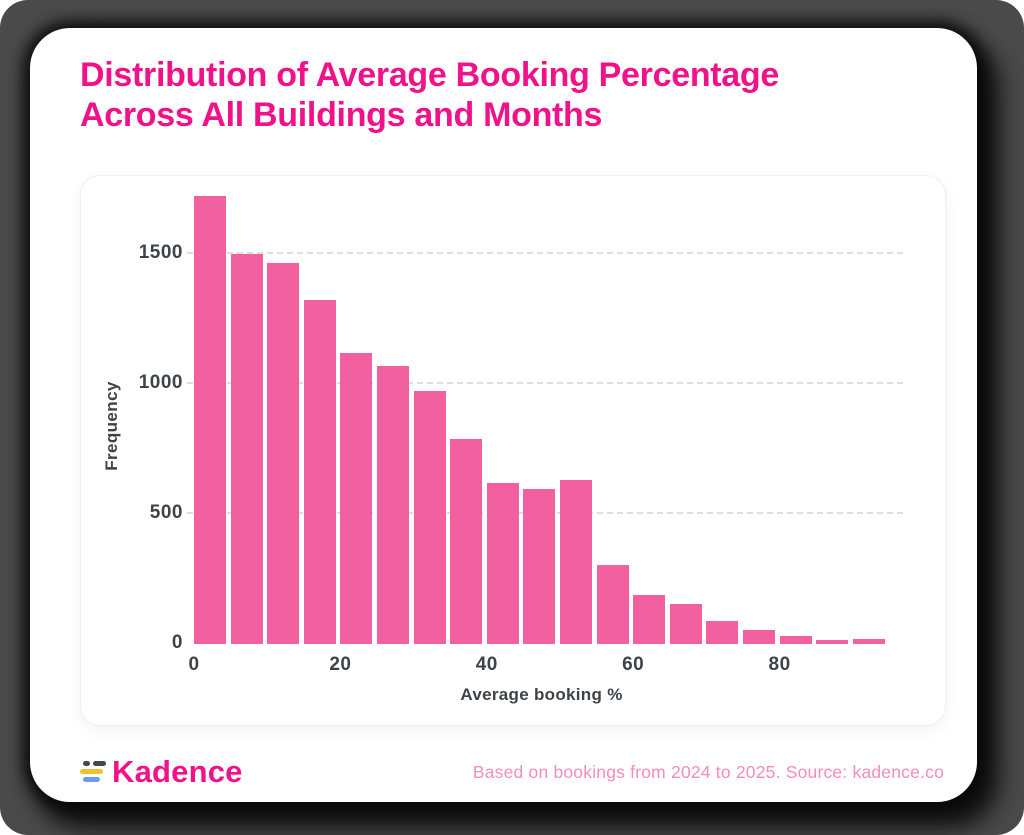 This screenshot has width=1024, height=835. I want to click on y-axis-label: Frequency, so click(111, 426).